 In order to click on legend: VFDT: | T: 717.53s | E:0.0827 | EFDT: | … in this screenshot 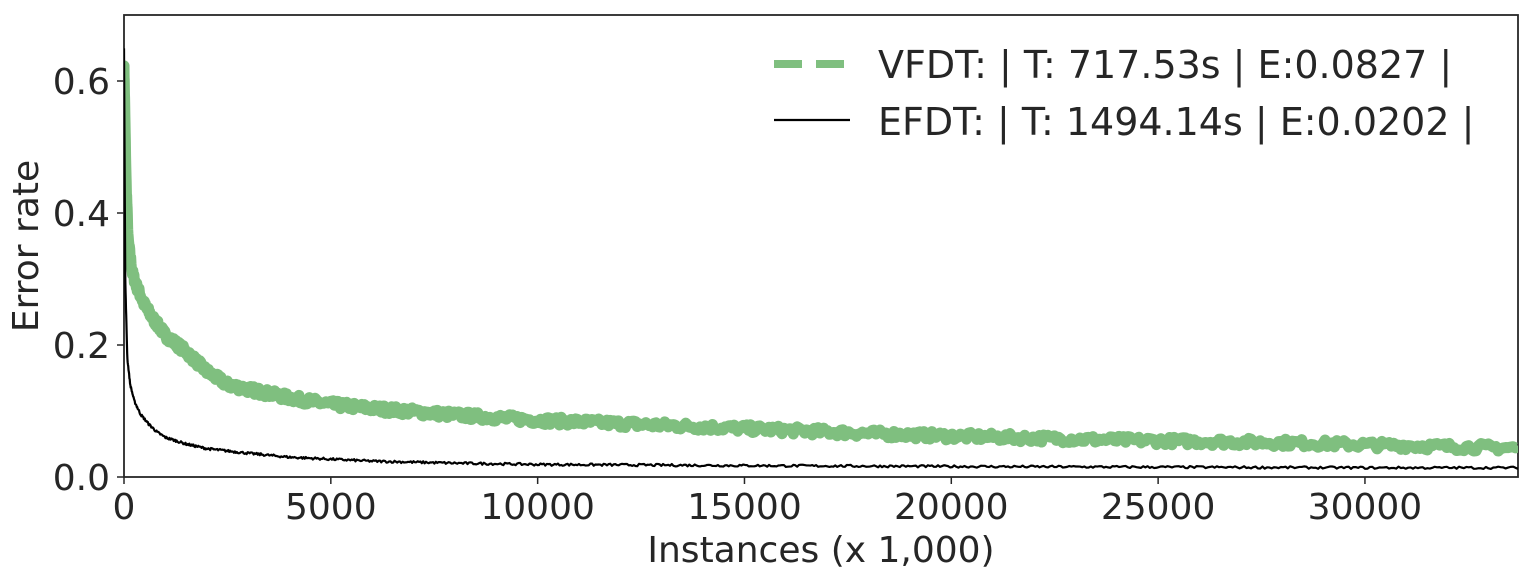, I will do `click(1124, 94)`.